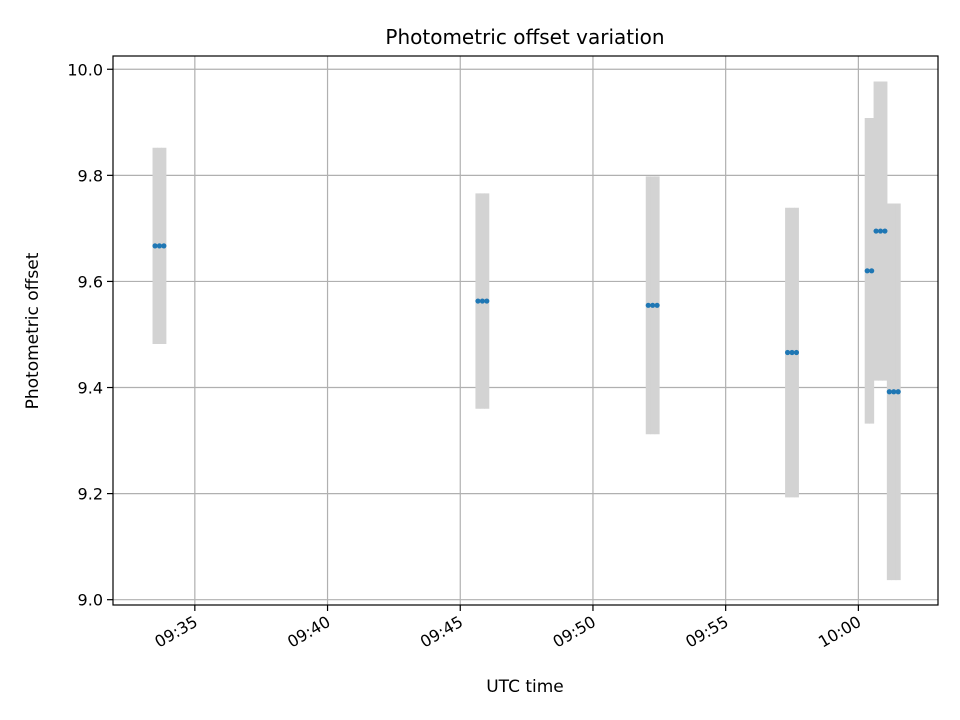 The height and width of the screenshot is (720, 960). What do you see at coordinates (90, 335) in the screenshot?
I see `y-axis-ticks: 9.0 9.2 9.4 9.6 9.8 10.0` at bounding box center [90, 335].